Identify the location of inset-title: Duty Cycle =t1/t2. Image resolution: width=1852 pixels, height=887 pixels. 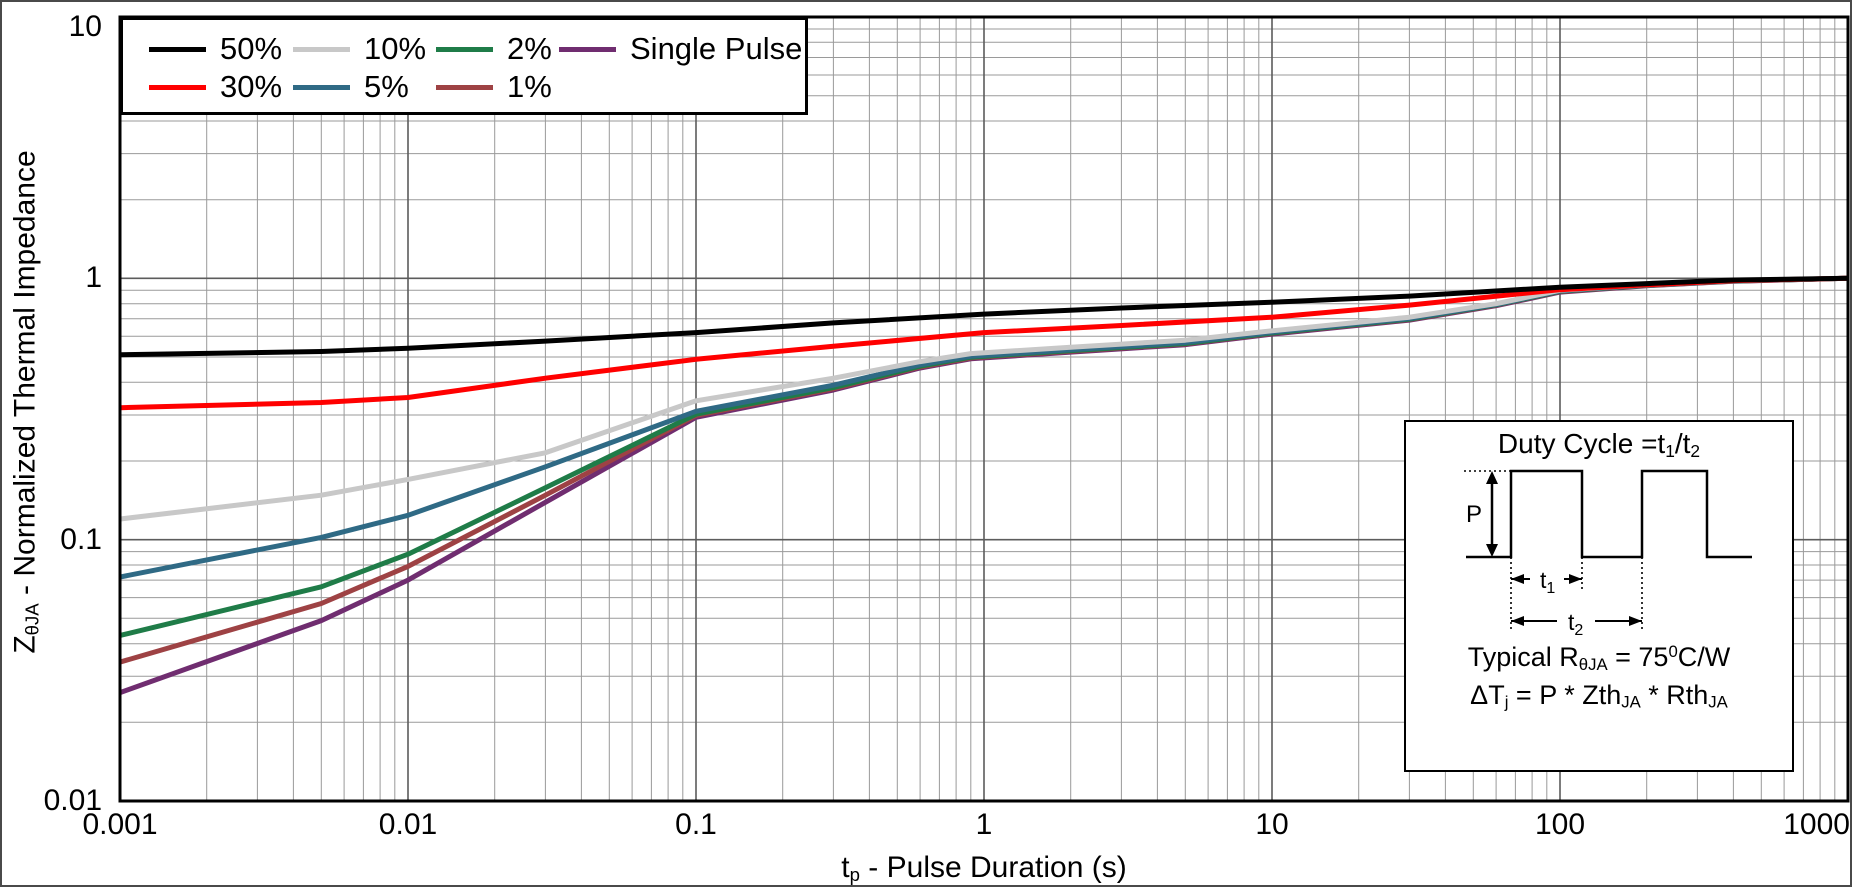
(1599, 444).